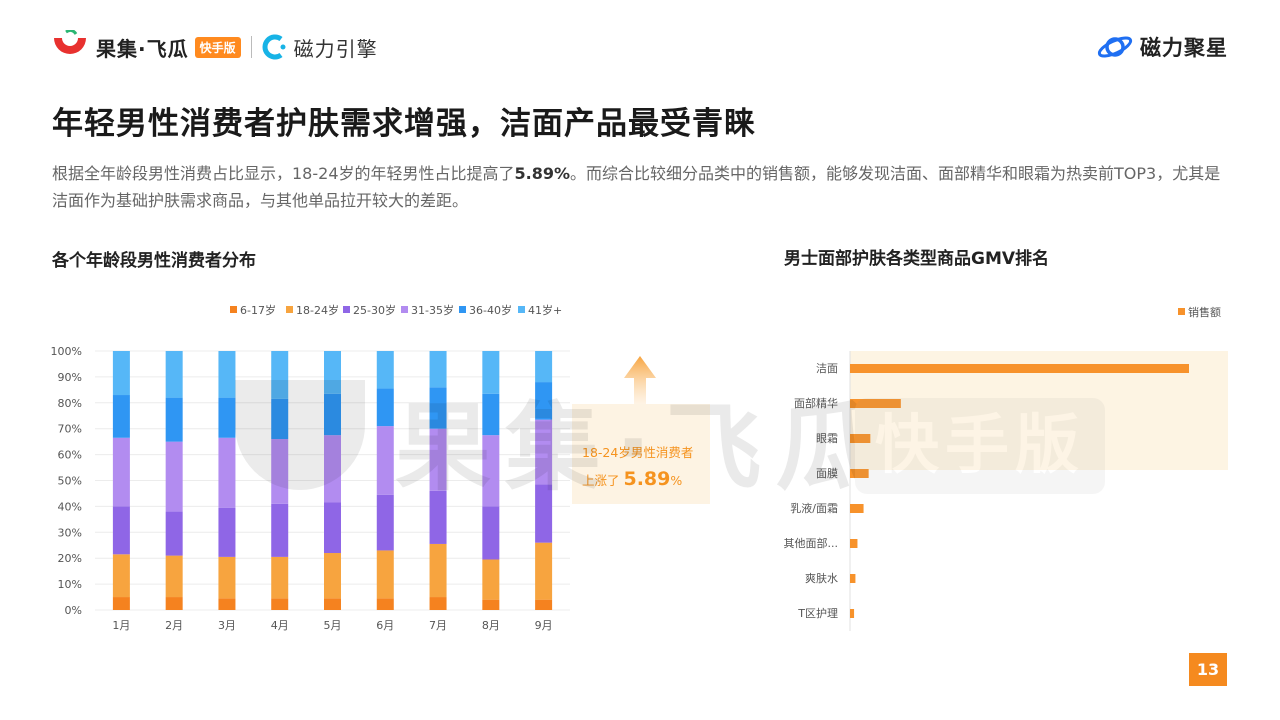  Describe the element at coordinates (647, 479) in the screenshot. I see `annotation-value: 5.89` at that location.